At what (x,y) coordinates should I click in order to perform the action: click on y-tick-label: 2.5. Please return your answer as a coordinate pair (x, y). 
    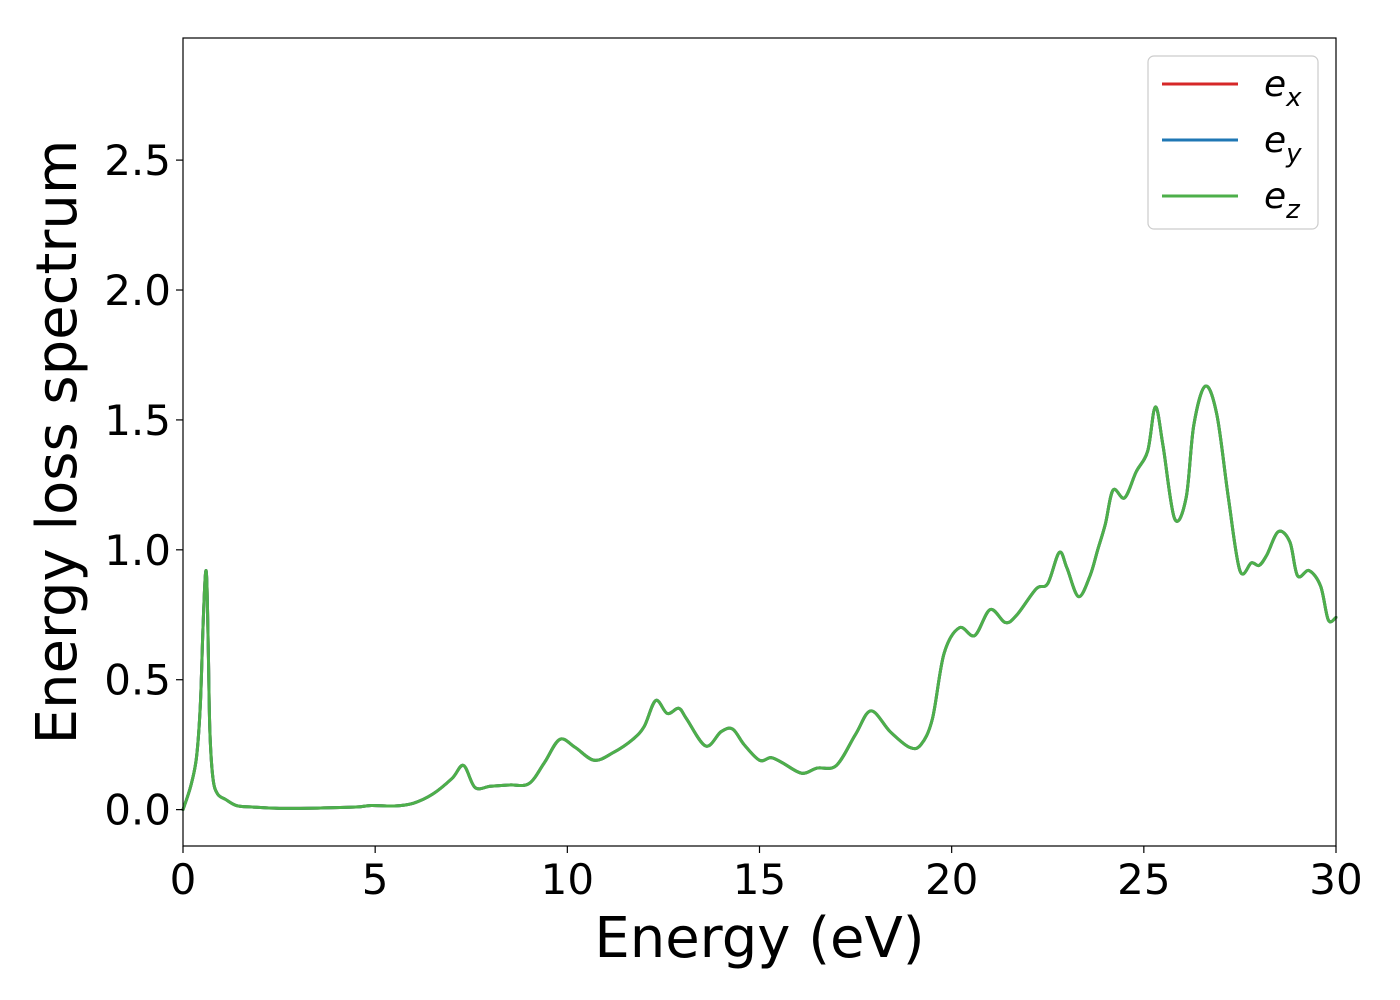
    Looking at the image, I should click on (137, 160).